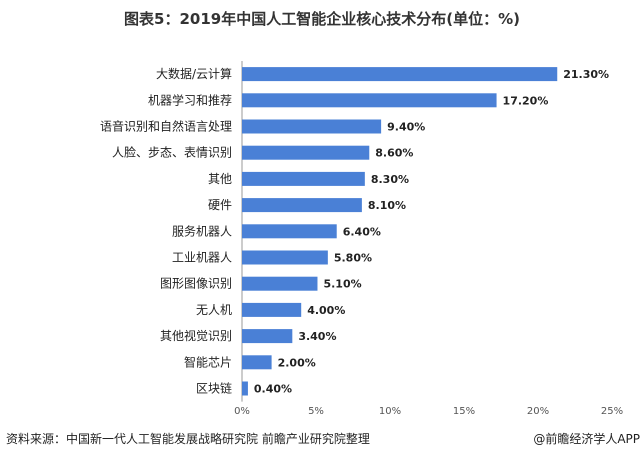  Describe the element at coordinates (208, 361) in the screenshot. I see `category-label: 智能芯片` at that location.